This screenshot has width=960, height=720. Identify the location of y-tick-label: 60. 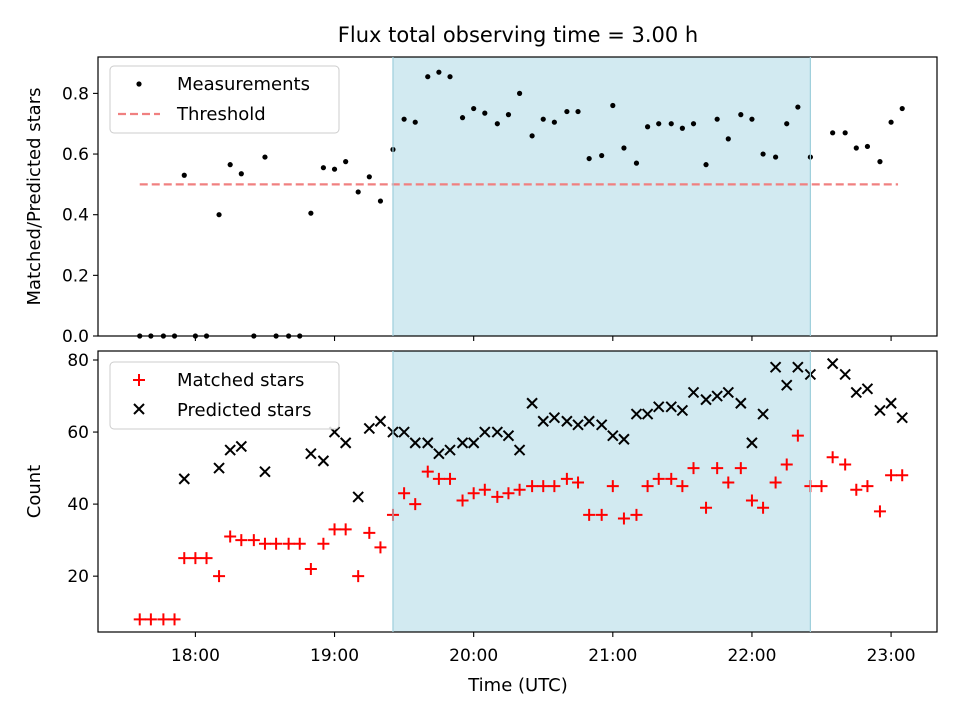
(78, 433).